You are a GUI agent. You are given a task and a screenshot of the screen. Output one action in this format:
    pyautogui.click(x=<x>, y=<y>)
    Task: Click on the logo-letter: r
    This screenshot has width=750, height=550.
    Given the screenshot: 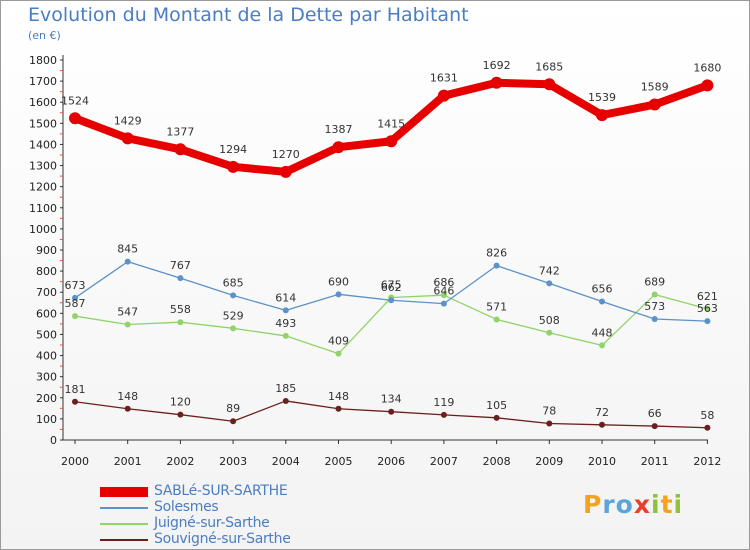 What is the action you would take?
    pyautogui.click(x=609, y=504)
    